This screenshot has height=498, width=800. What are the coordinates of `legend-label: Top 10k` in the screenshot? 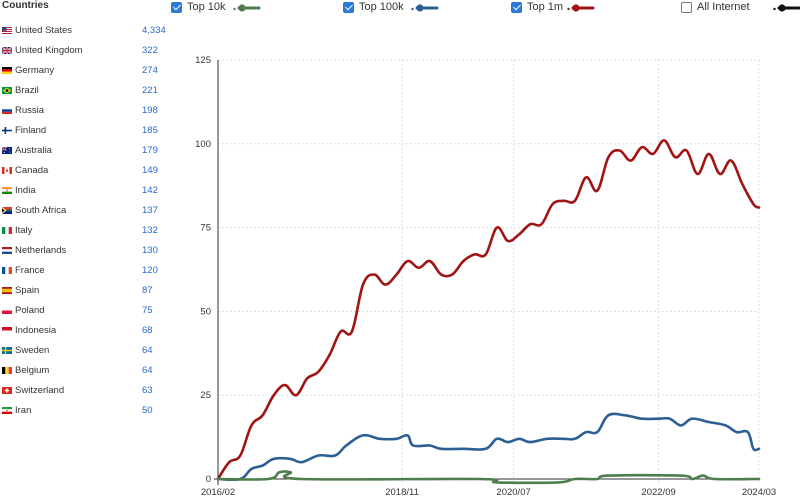 It's located at (206, 7).